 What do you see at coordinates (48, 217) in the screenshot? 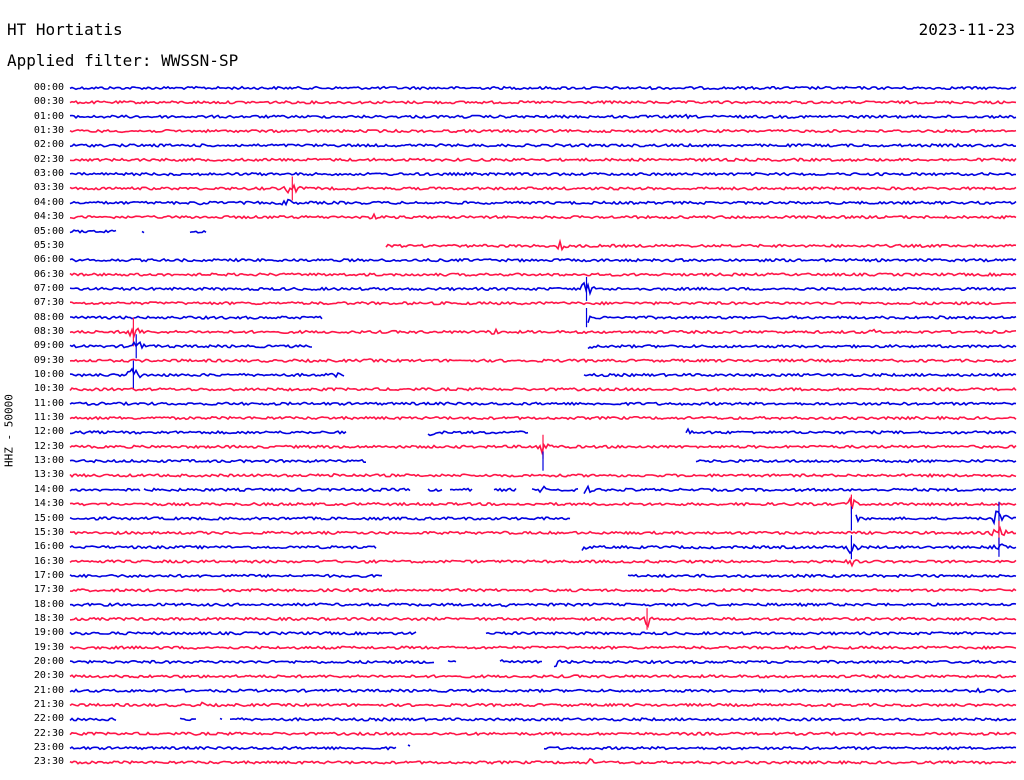
I see `time-label: 04:30` at bounding box center [48, 217].